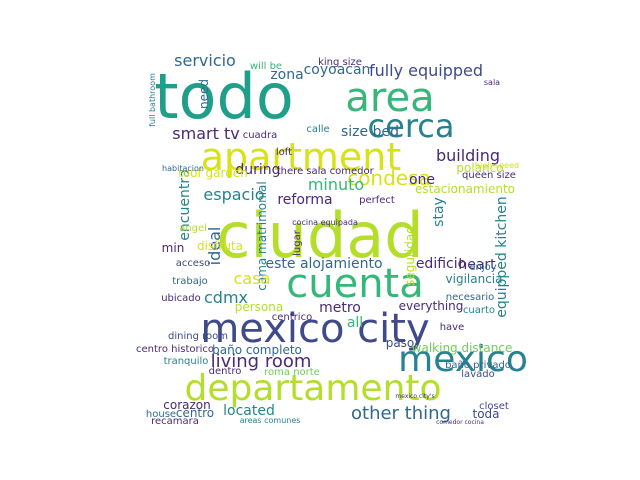  What do you see at coordinates (261, 361) in the screenshot?
I see `cloud-word: living room` at bounding box center [261, 361].